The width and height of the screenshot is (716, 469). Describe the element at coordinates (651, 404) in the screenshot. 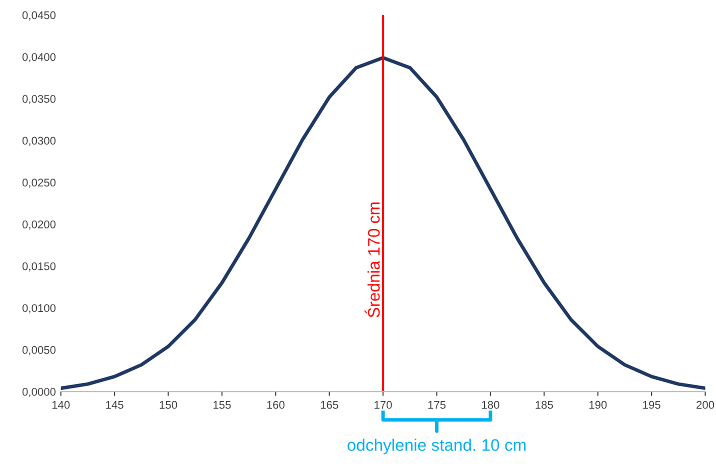

I see `x-tick-label: 195` at that location.